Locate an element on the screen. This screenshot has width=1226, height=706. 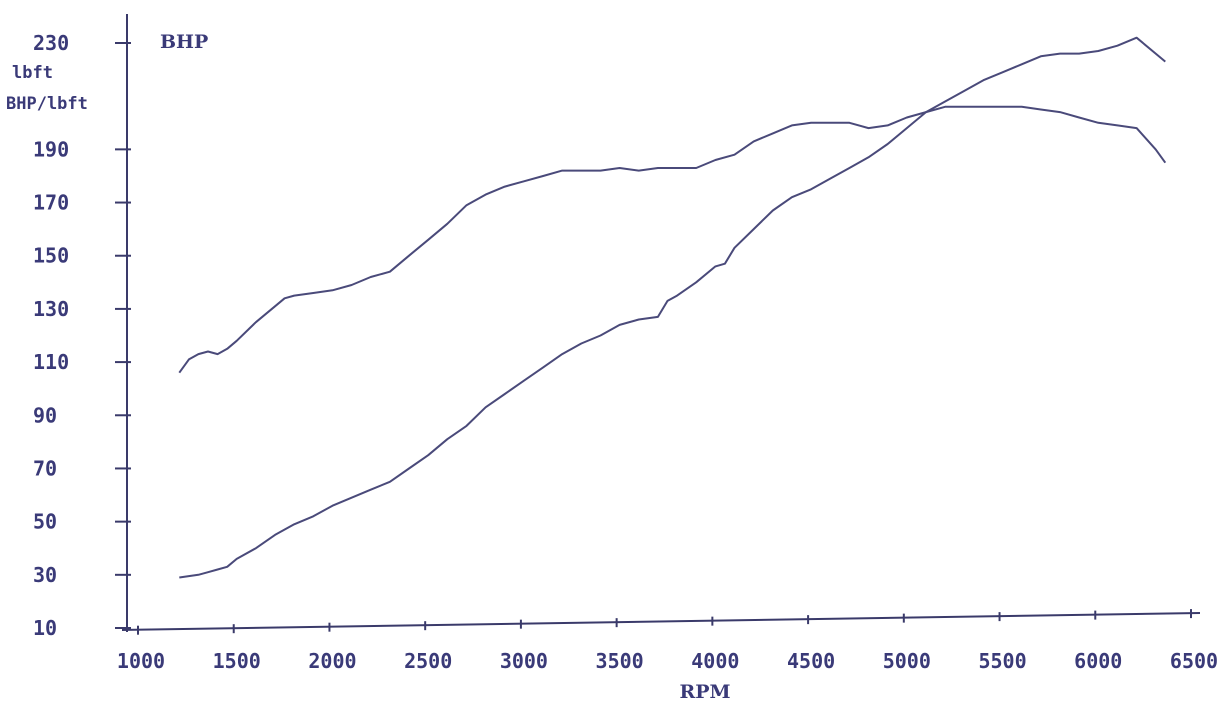
y-tick-label: 110 is located at coordinates (51, 362).